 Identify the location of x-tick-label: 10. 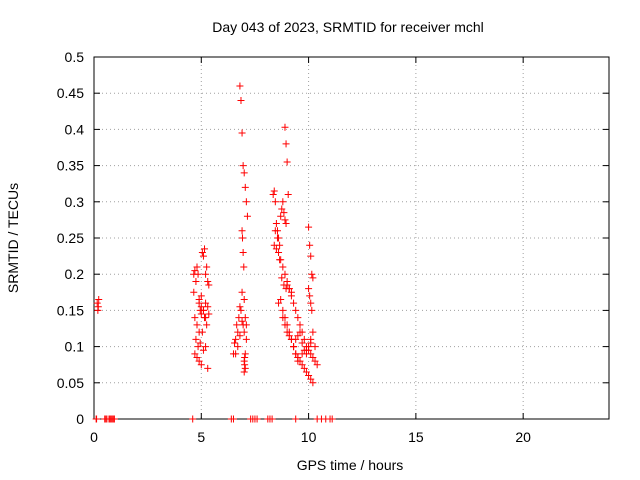
(309, 437).